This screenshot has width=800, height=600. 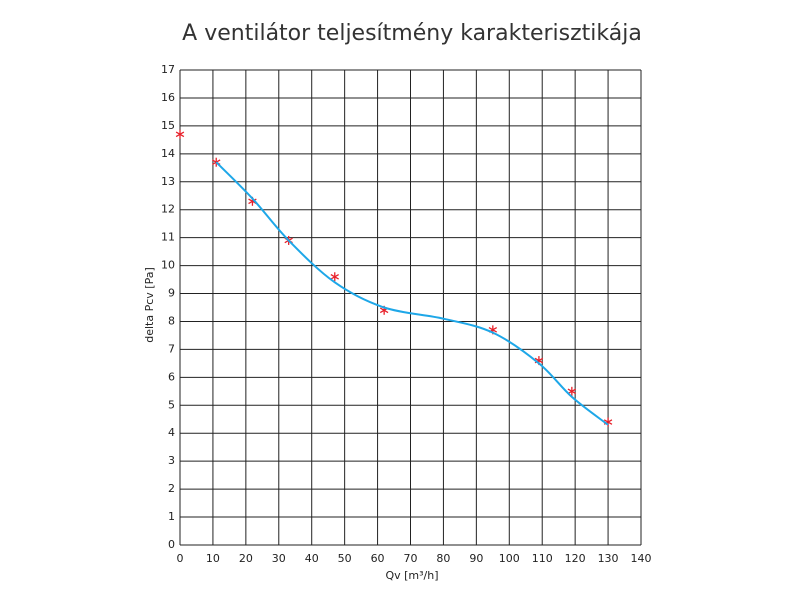 What do you see at coordinates (213, 558) in the screenshot?
I see `x-tick-label: 10` at bounding box center [213, 558].